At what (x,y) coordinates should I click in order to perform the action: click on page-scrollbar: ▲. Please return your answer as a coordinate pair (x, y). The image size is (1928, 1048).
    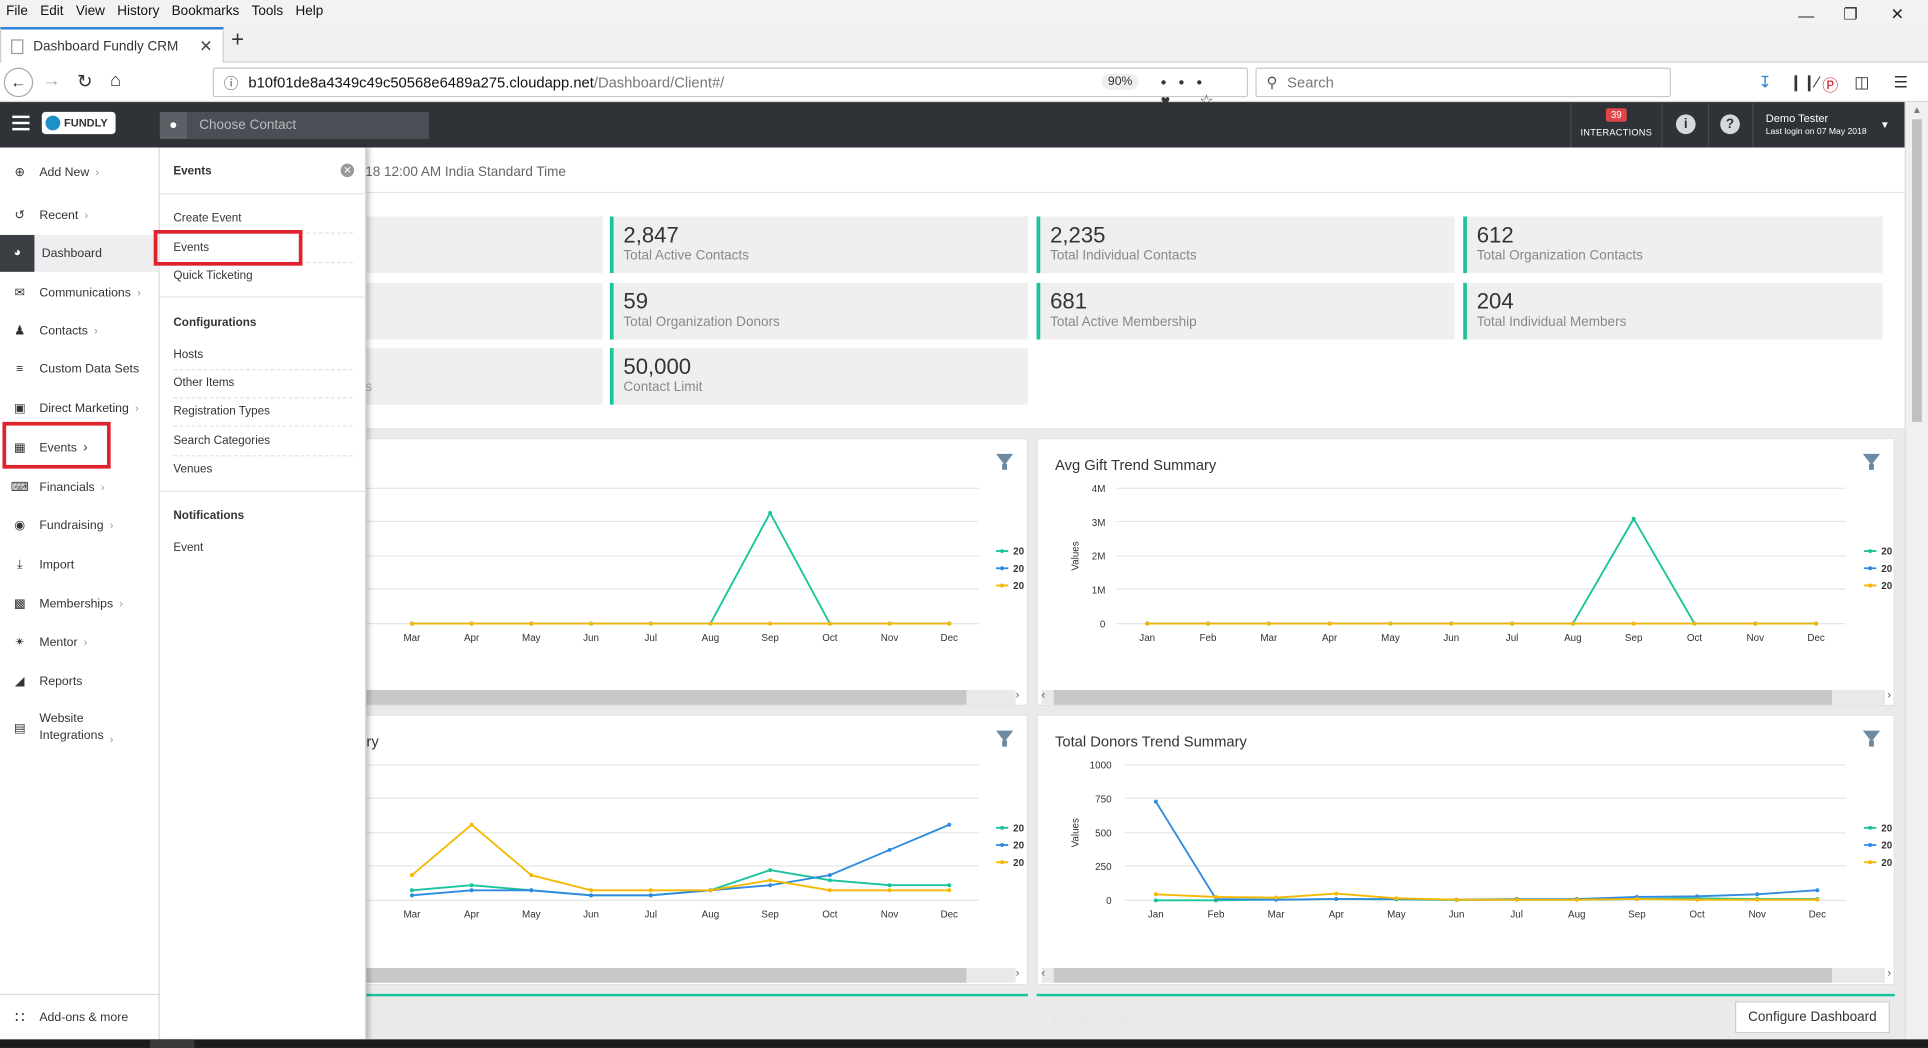
    Looking at the image, I should click on (1916, 571).